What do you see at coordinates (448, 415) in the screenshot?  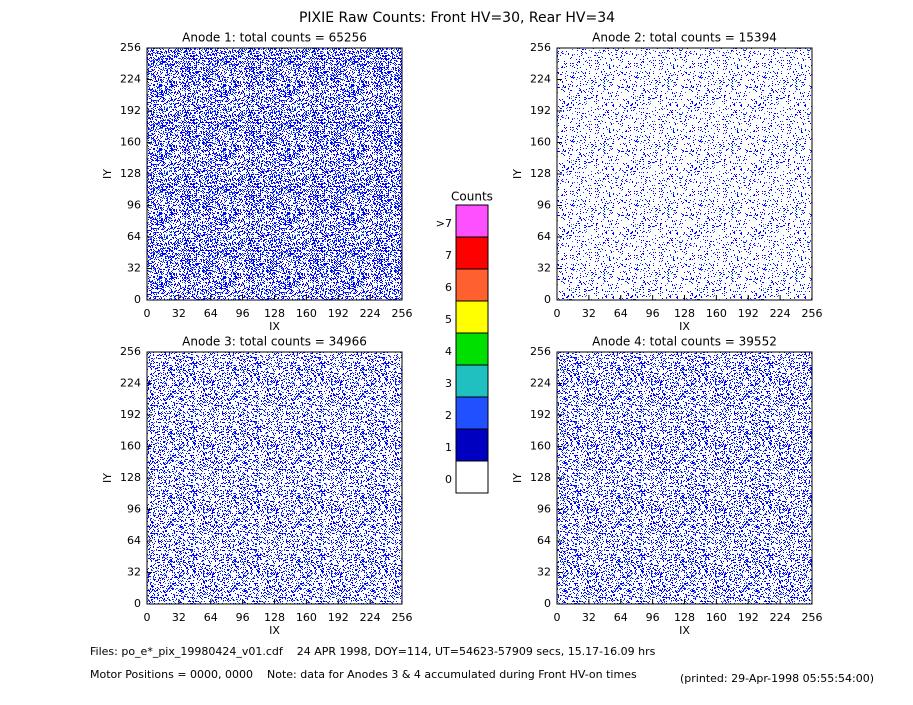 I see `colorbar-label: 2` at bounding box center [448, 415].